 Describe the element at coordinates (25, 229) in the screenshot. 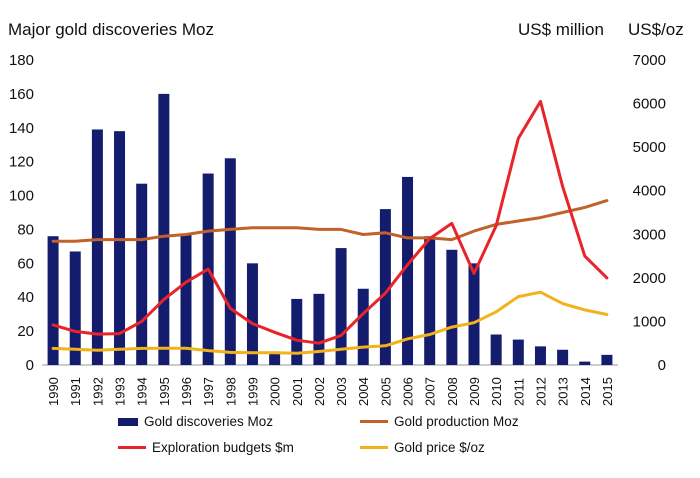

I see `y-left-tick-label: 80` at that location.